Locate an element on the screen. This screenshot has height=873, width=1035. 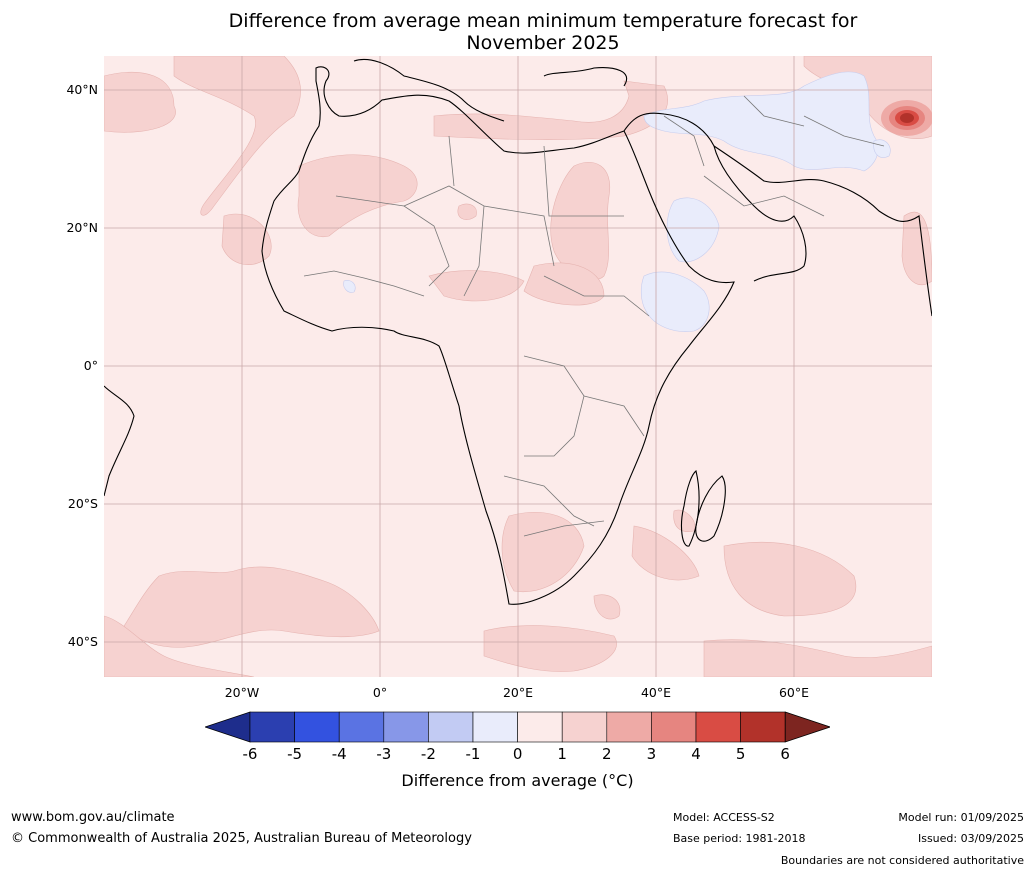
colorbar-tick-label: -5 is located at coordinates (295, 754).